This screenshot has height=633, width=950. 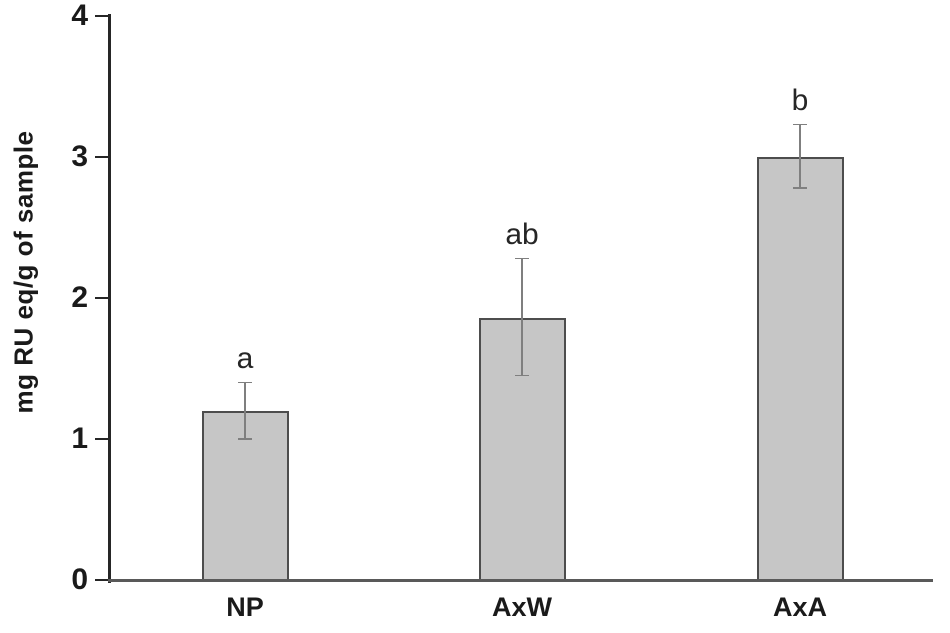 What do you see at coordinates (245, 607) in the screenshot?
I see `x-category-label: NP` at bounding box center [245, 607].